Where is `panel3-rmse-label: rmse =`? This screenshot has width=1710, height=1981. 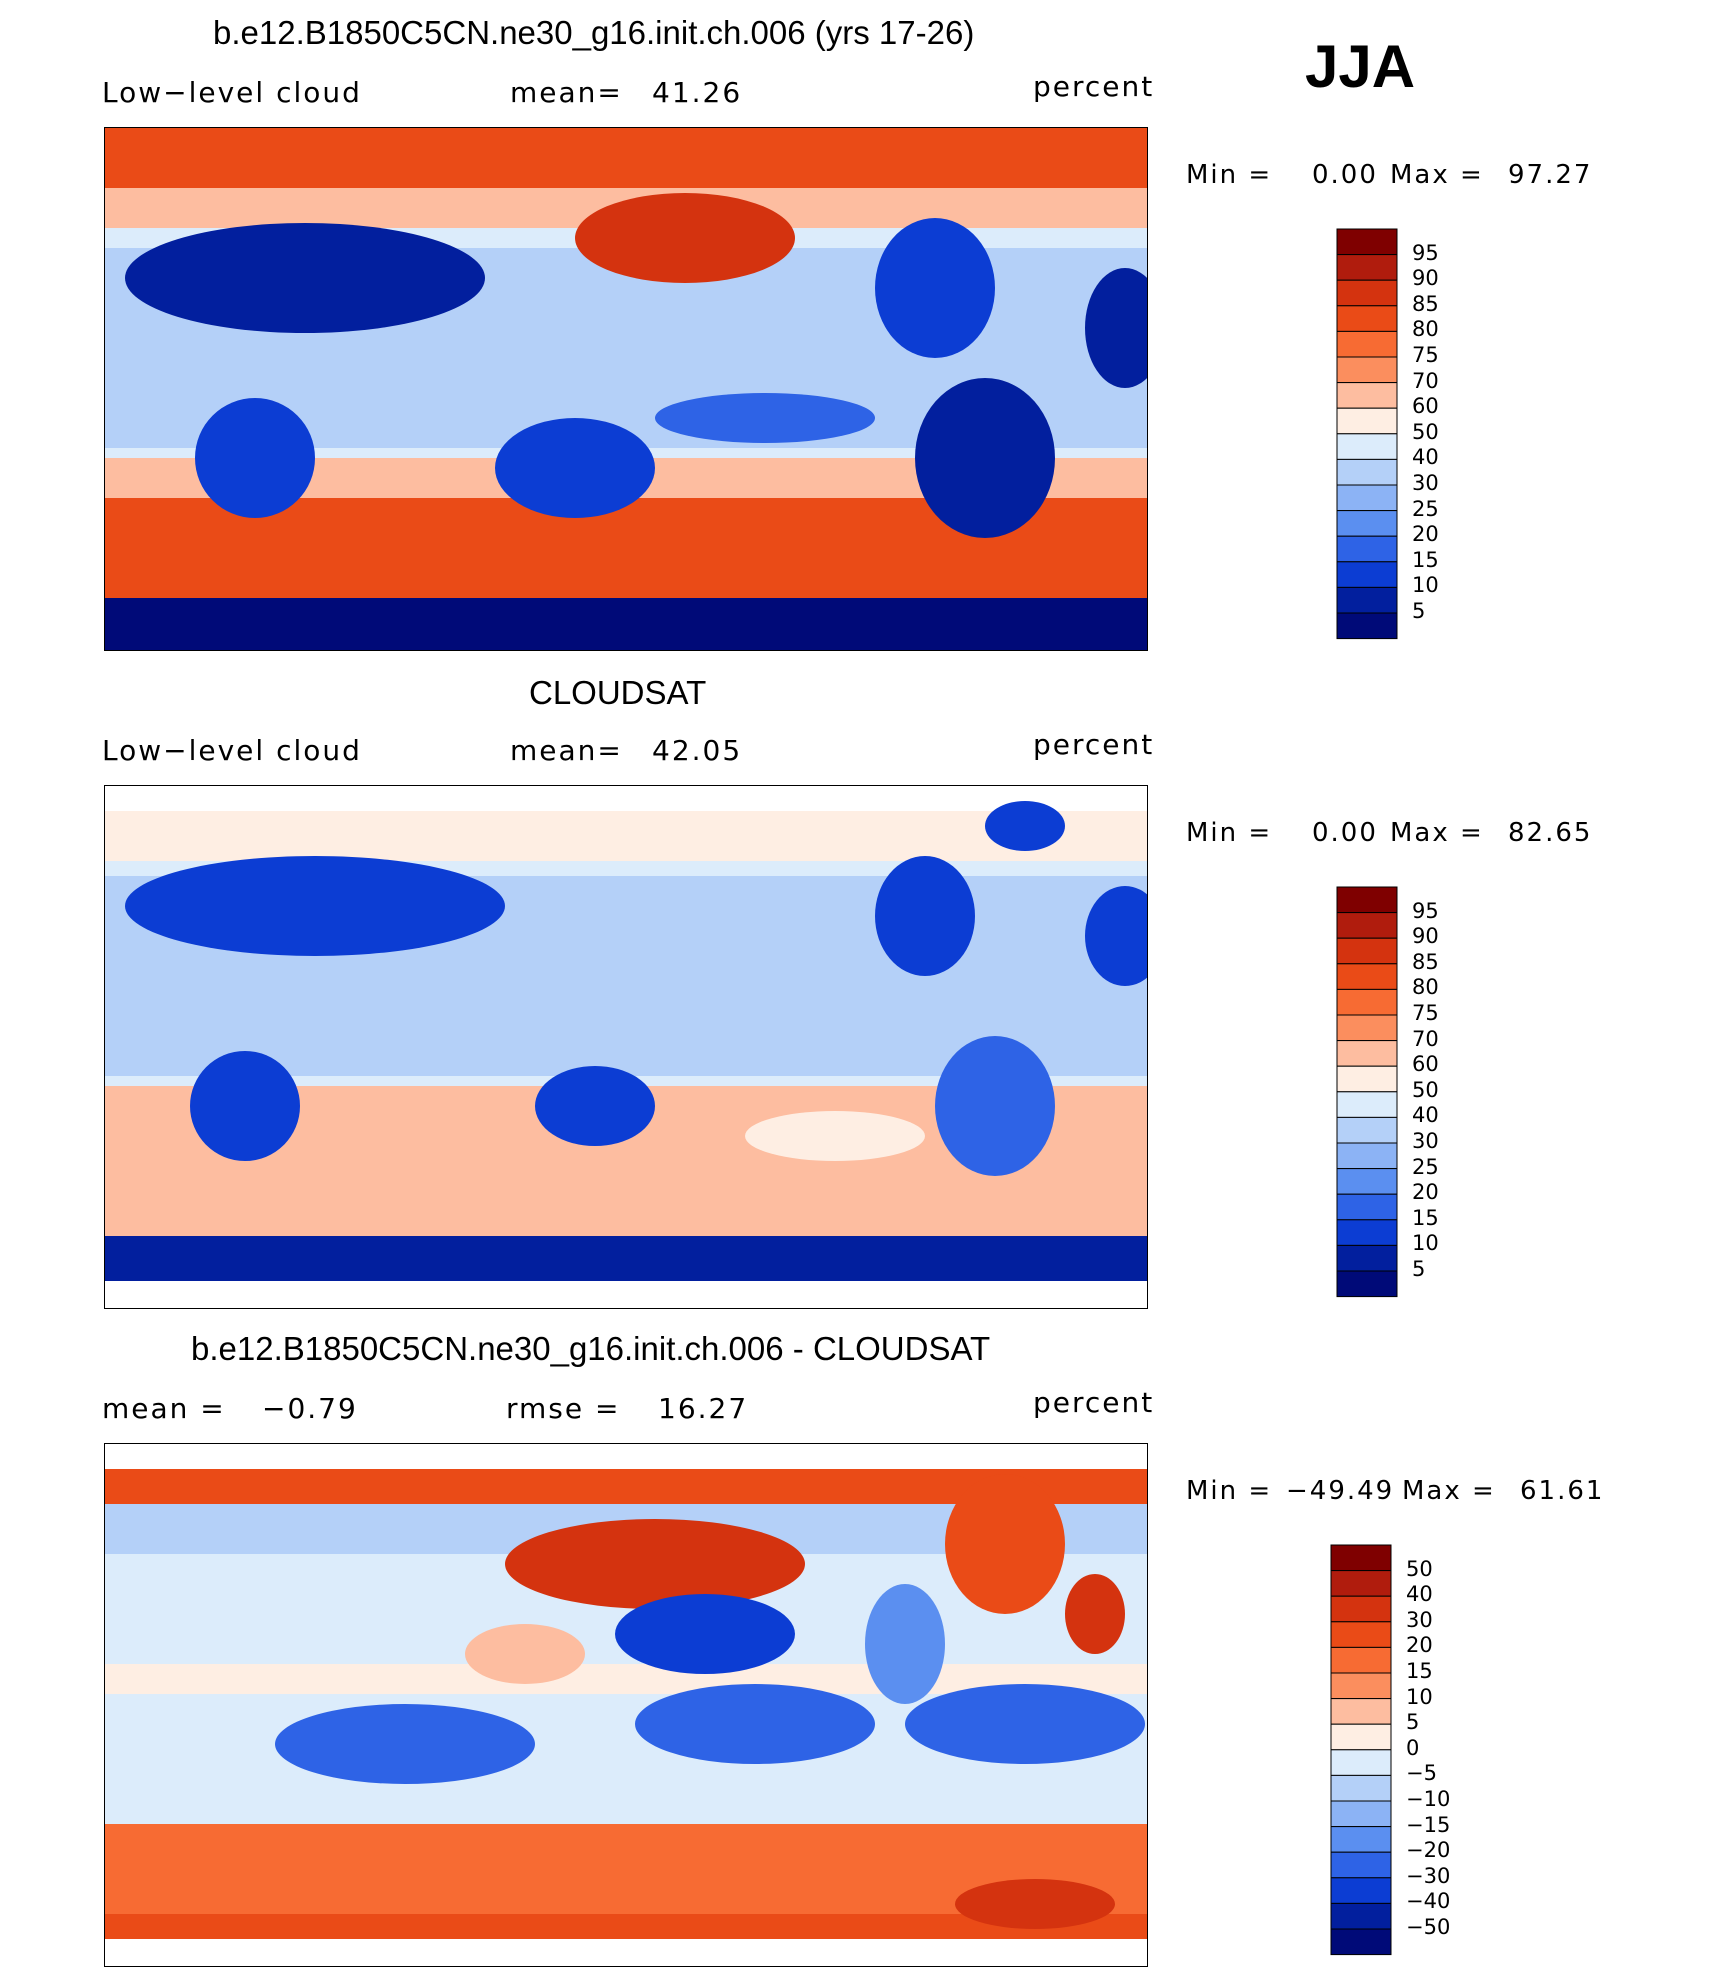 panel3-rmse-label: rmse = is located at coordinates (563, 1408).